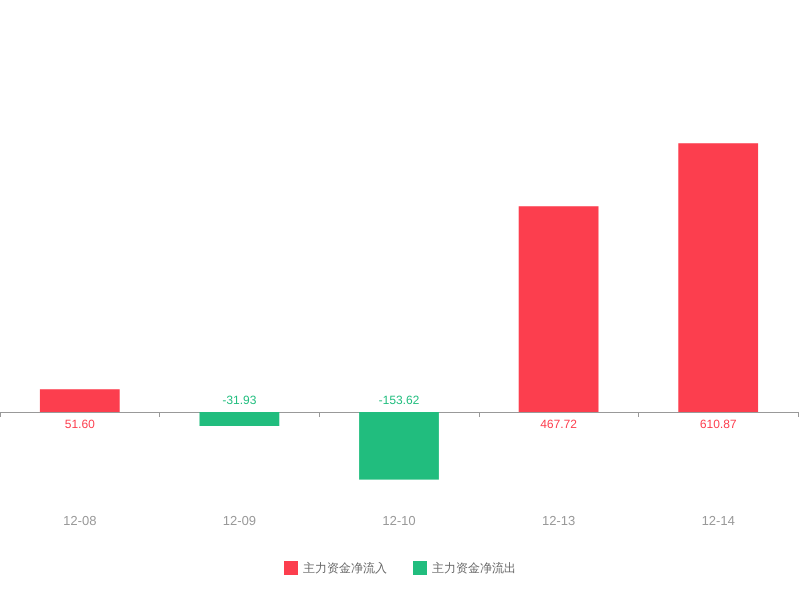 The image size is (800, 600). Describe the element at coordinates (239, 400) in the screenshot. I see `data-label: -31.93` at that location.